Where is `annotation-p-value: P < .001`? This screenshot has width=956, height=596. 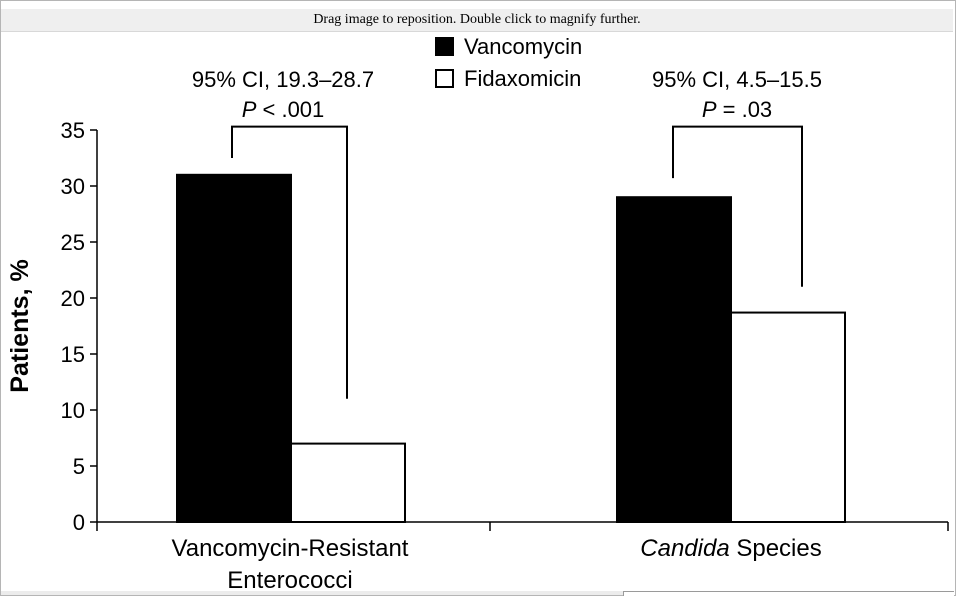
annotation-p-value: P < .001 is located at coordinates (283, 109).